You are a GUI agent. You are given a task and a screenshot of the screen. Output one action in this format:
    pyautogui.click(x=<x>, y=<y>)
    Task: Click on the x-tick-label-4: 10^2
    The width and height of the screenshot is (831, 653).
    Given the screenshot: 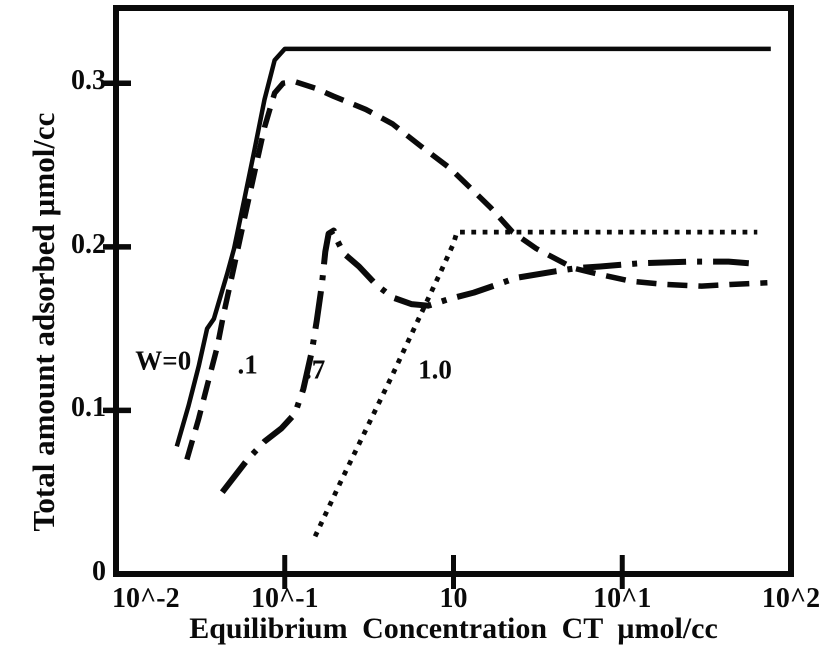 What is the action you would take?
    pyautogui.click(x=791, y=598)
    